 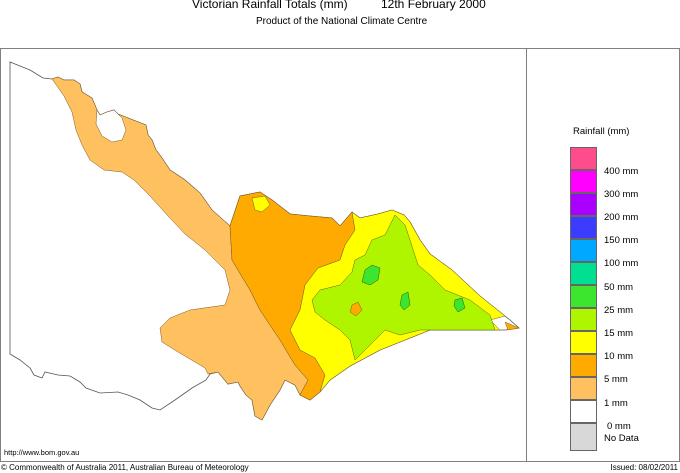 I want to click on legend-label-200: 200 mm, so click(x=621, y=217).